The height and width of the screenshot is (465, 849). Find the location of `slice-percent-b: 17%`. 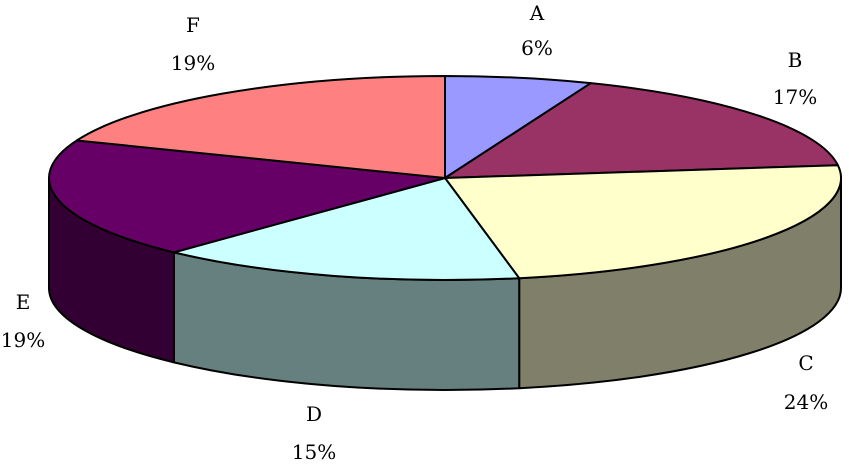

slice-percent-b: 17% is located at coordinates (795, 97).